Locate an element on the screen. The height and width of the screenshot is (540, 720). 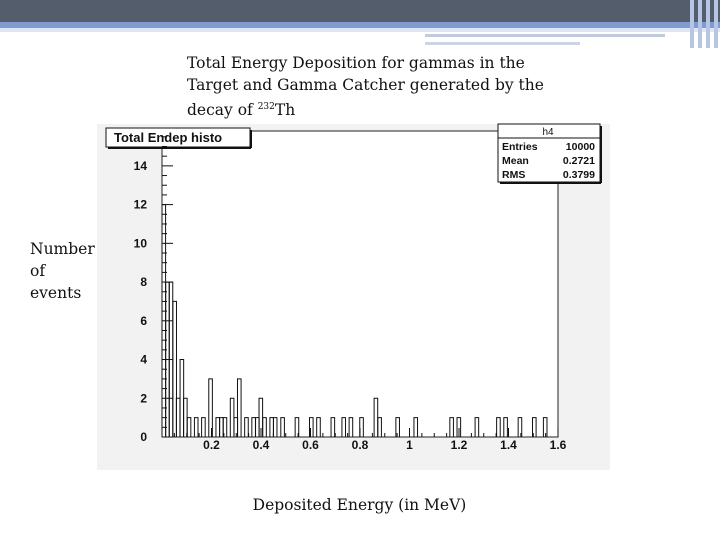
x-tick-label: 1.4 is located at coordinates (508, 445).